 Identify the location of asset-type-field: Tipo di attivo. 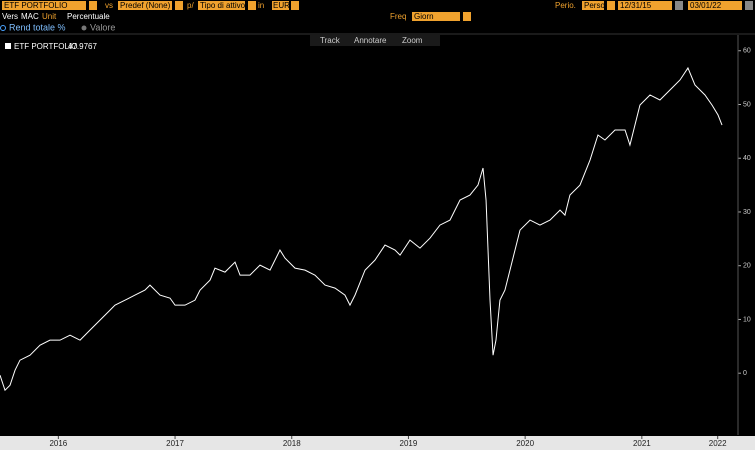
(222, 5).